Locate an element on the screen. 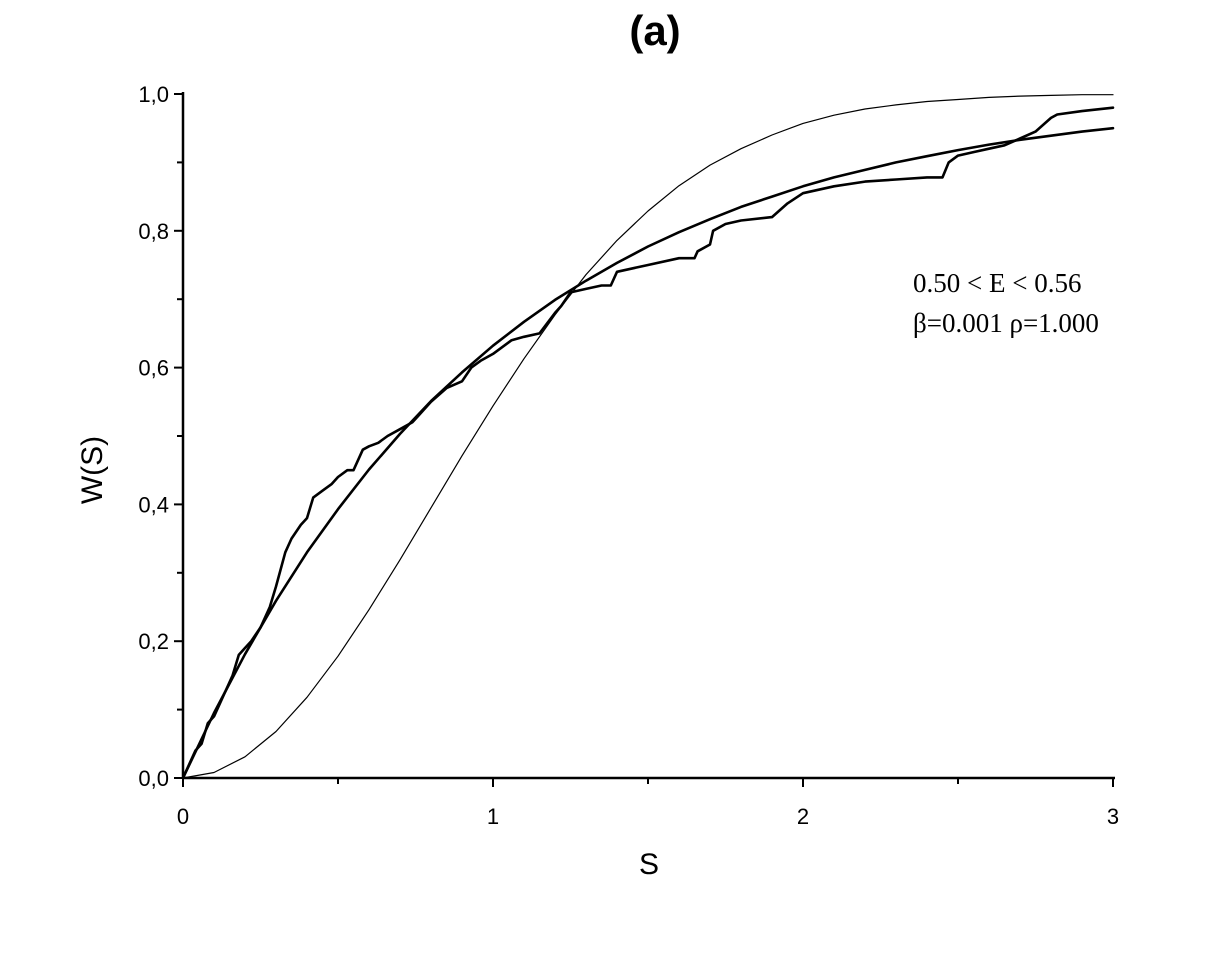  x-ticks: 0 1 2 3 is located at coordinates (648, 803).